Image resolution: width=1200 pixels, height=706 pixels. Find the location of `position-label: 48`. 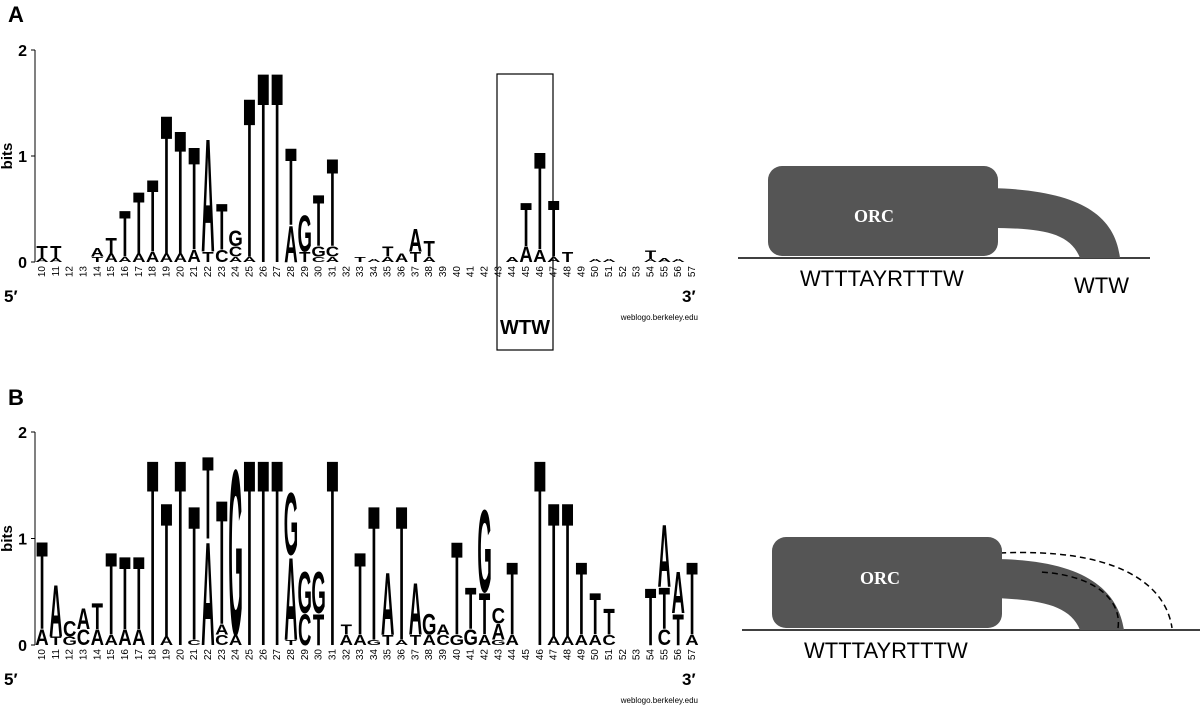

position-label: 48 is located at coordinates (568, 655).